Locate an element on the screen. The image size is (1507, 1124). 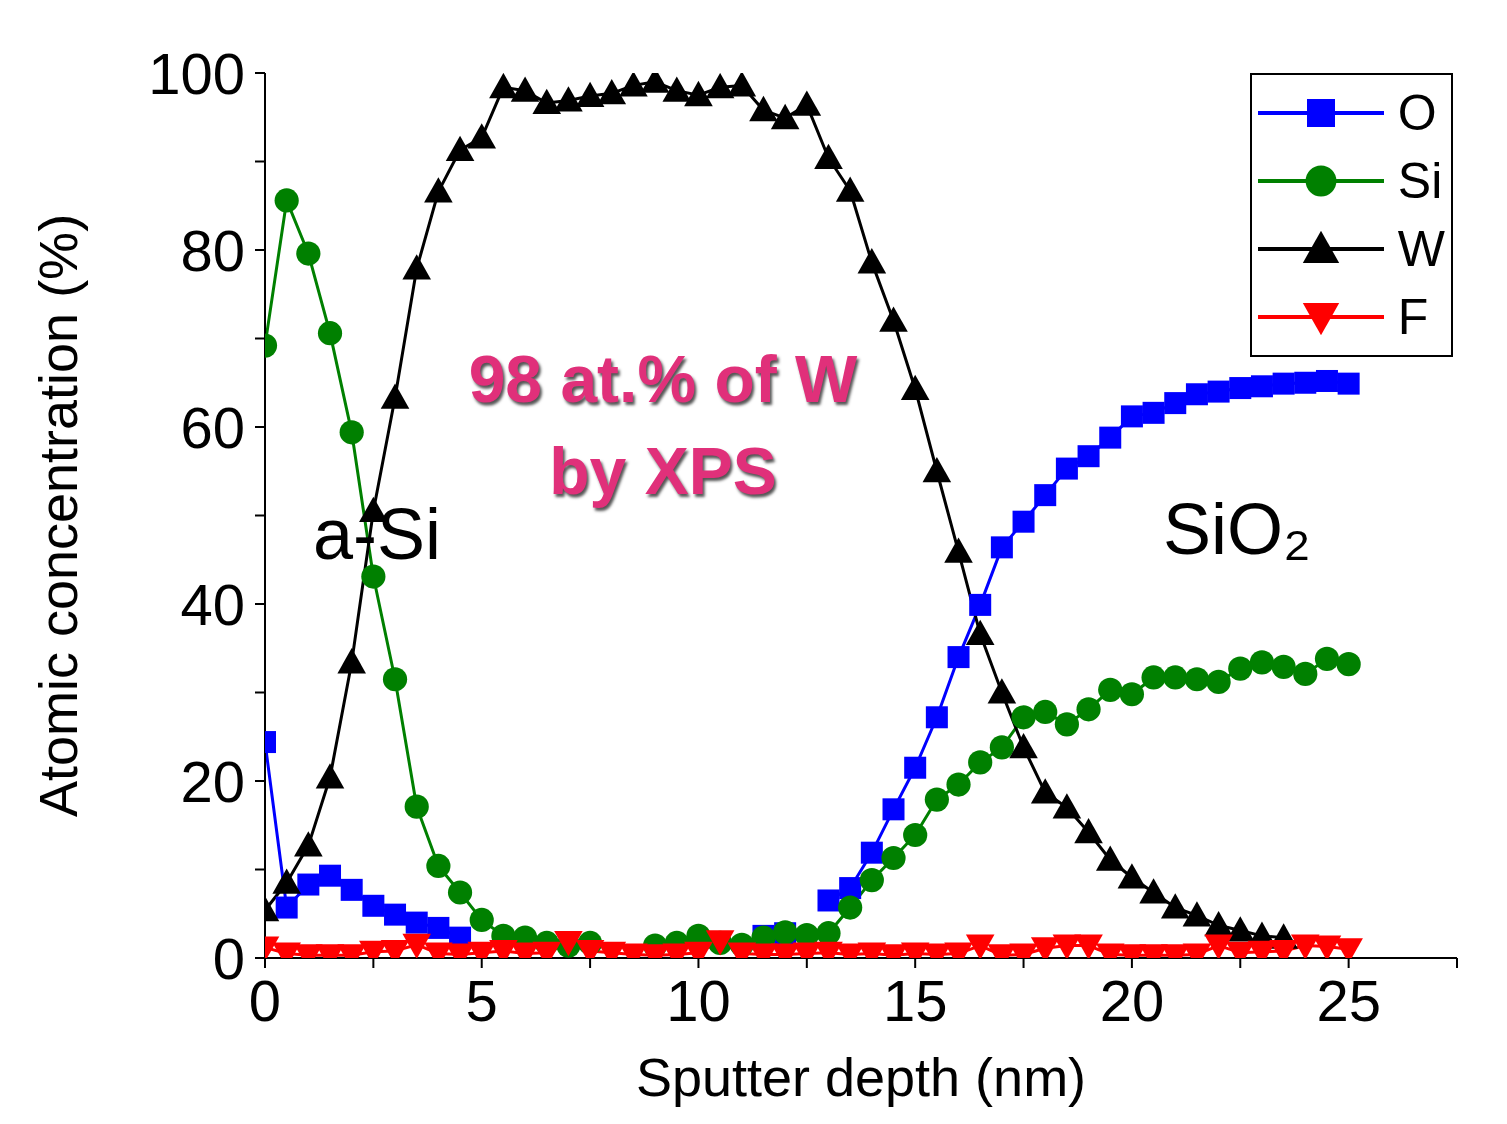
legend-label: Si is located at coordinates (1420, 181).